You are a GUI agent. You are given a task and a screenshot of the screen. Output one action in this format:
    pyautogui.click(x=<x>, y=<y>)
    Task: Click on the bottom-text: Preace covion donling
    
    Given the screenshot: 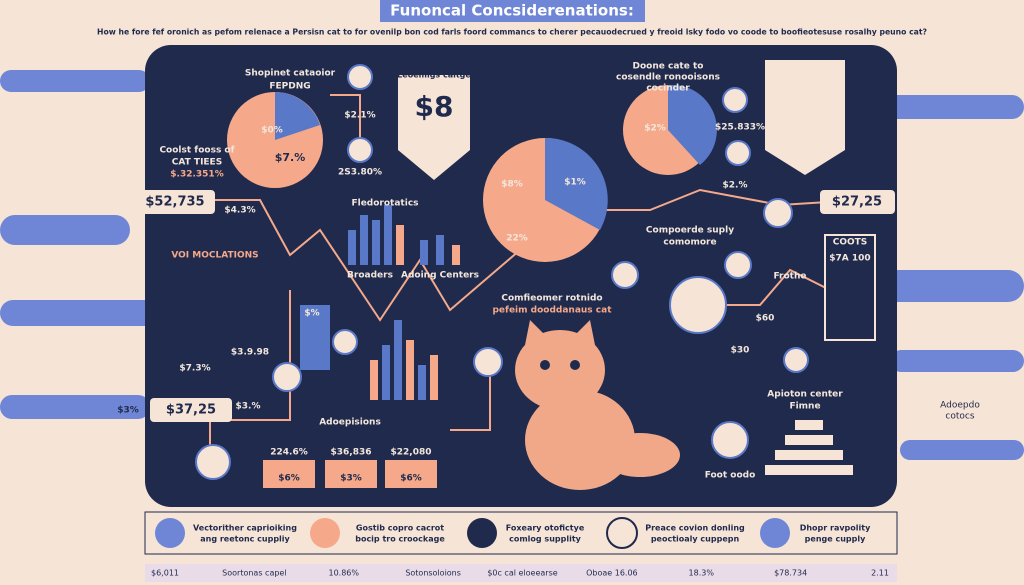 What is the action you would take?
    pyautogui.click(x=695, y=528)
    